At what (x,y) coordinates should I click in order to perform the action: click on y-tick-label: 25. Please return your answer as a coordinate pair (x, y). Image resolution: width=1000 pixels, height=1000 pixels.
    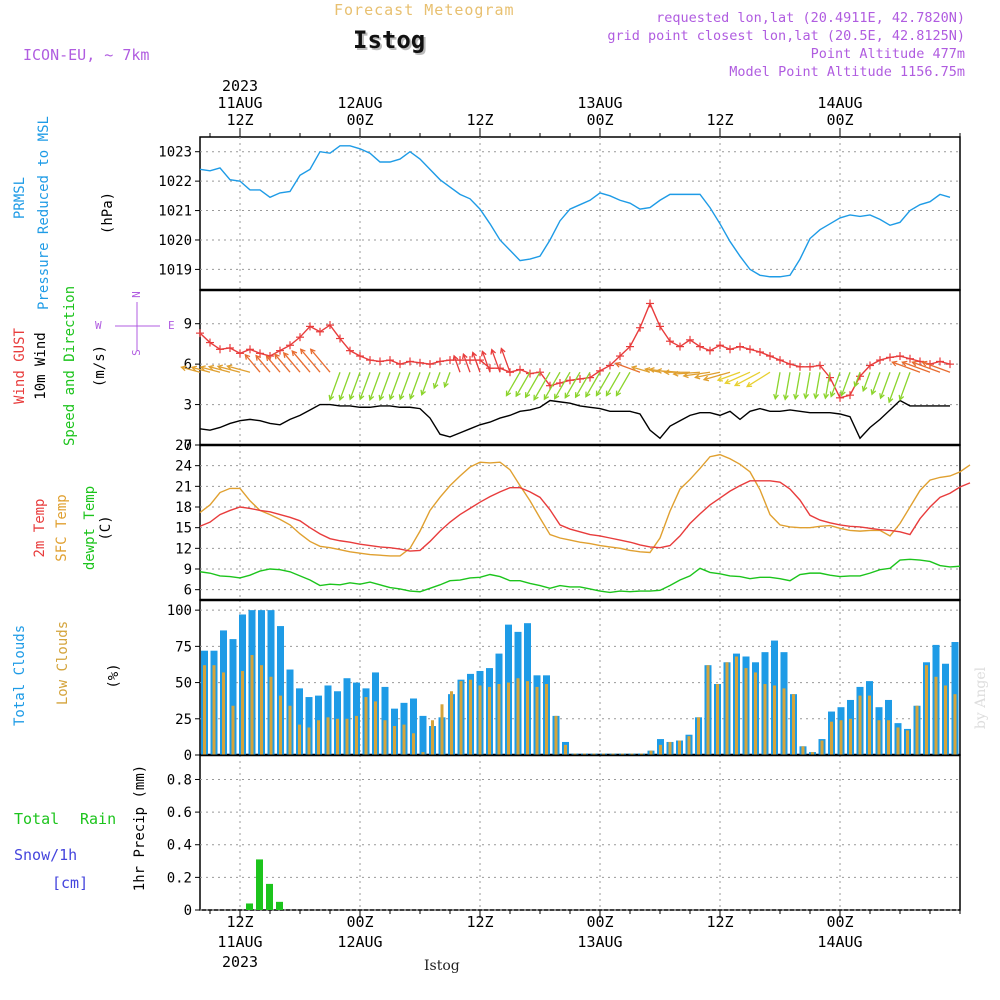
    Looking at the image, I should click on (183, 720).